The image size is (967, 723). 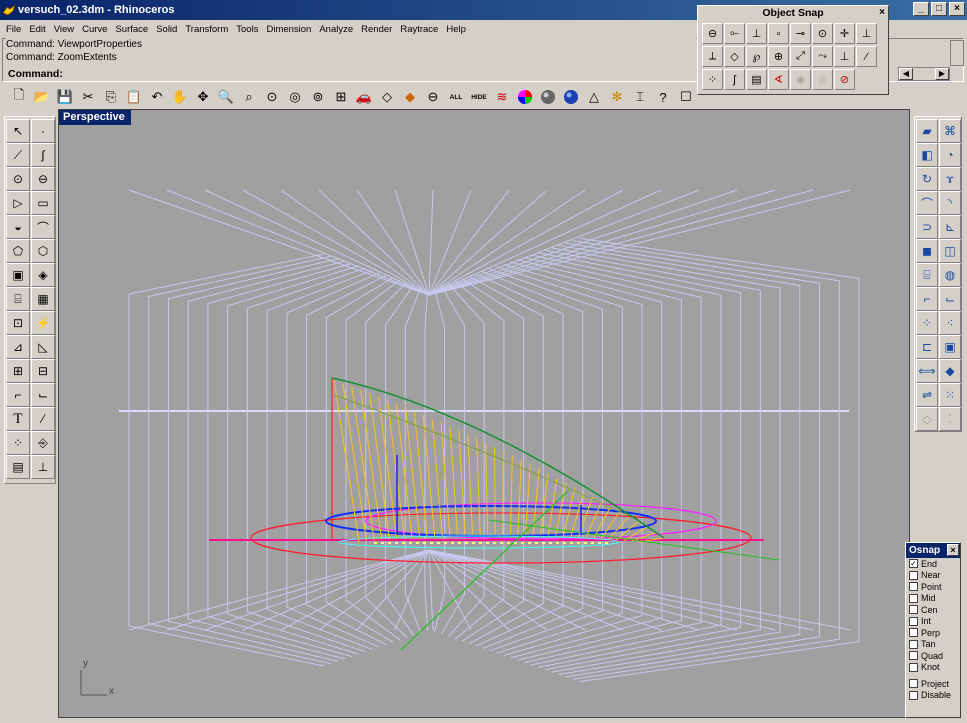 What do you see at coordinates (18, 371) in the screenshot?
I see `array-icon: ⊞` at bounding box center [18, 371].